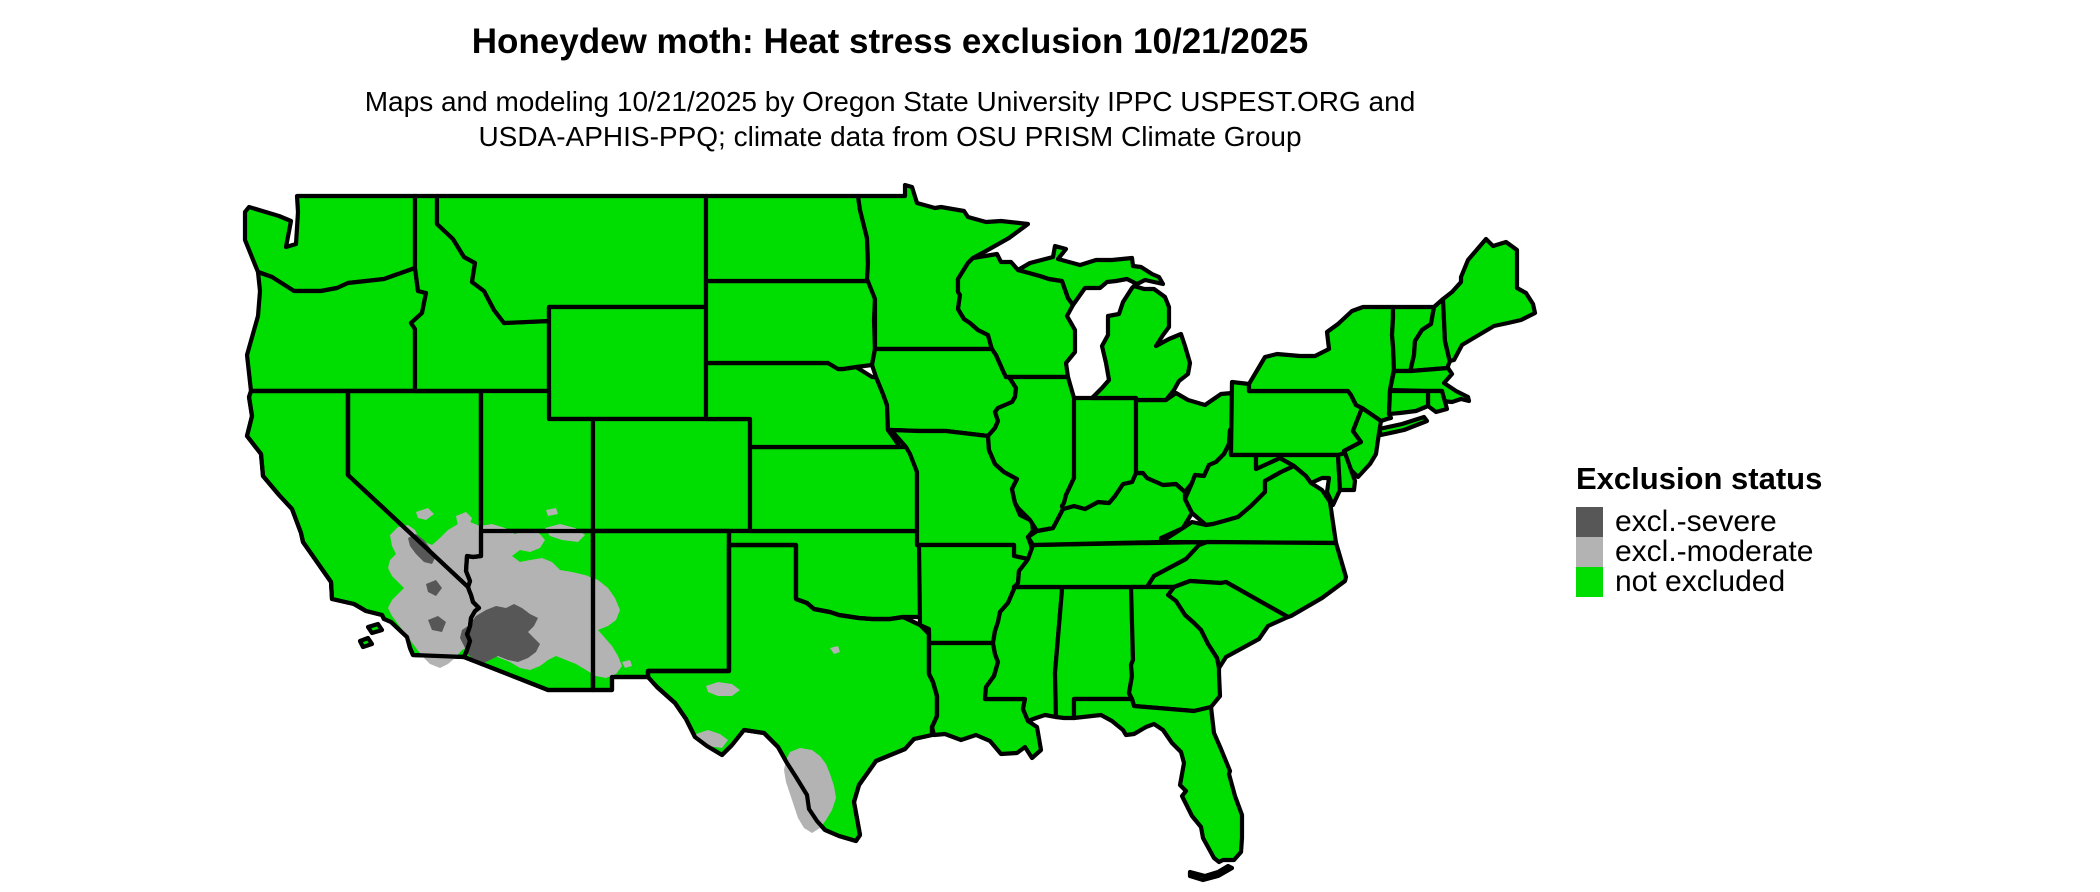 This screenshot has height=892, width=2100. I want to click on patch-moderate-southwest, so click(505, 600).